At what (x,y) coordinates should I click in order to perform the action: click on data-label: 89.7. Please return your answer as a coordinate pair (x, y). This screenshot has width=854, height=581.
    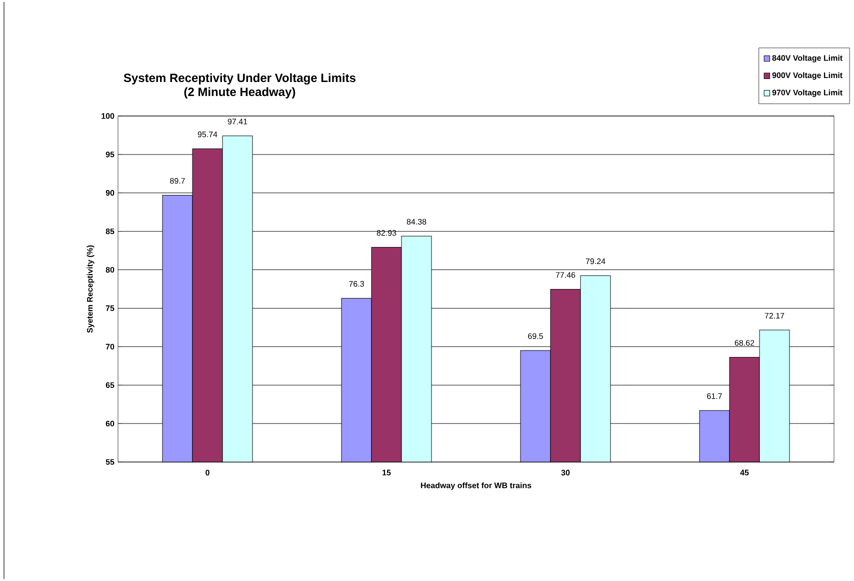
    Looking at the image, I should click on (177, 181).